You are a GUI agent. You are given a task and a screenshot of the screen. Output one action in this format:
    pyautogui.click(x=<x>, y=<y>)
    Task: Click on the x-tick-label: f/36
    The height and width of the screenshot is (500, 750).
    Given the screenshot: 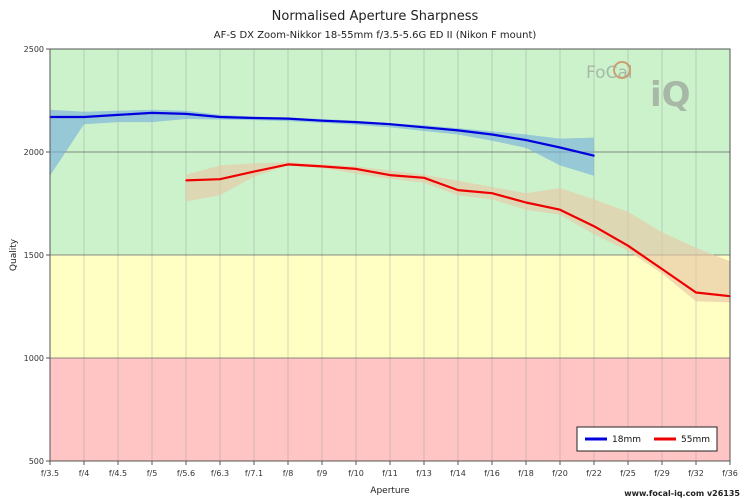 What is the action you would take?
    pyautogui.click(x=730, y=473)
    